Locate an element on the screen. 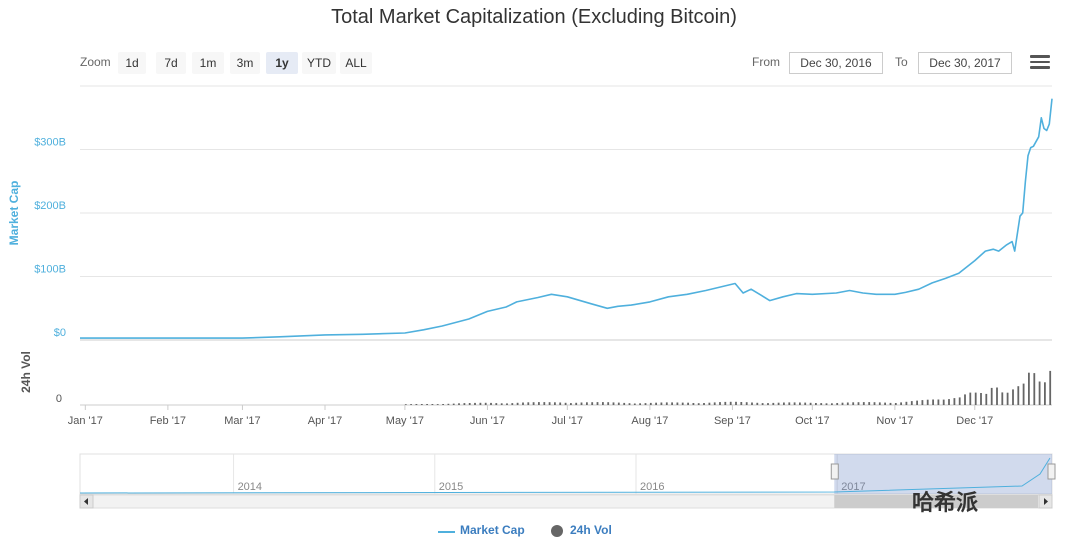  navigator-year-label: 2016 is located at coordinates (652, 487).